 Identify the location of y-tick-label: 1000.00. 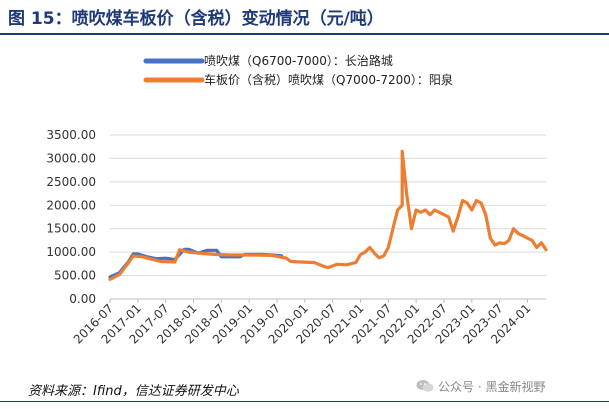
(71, 252).